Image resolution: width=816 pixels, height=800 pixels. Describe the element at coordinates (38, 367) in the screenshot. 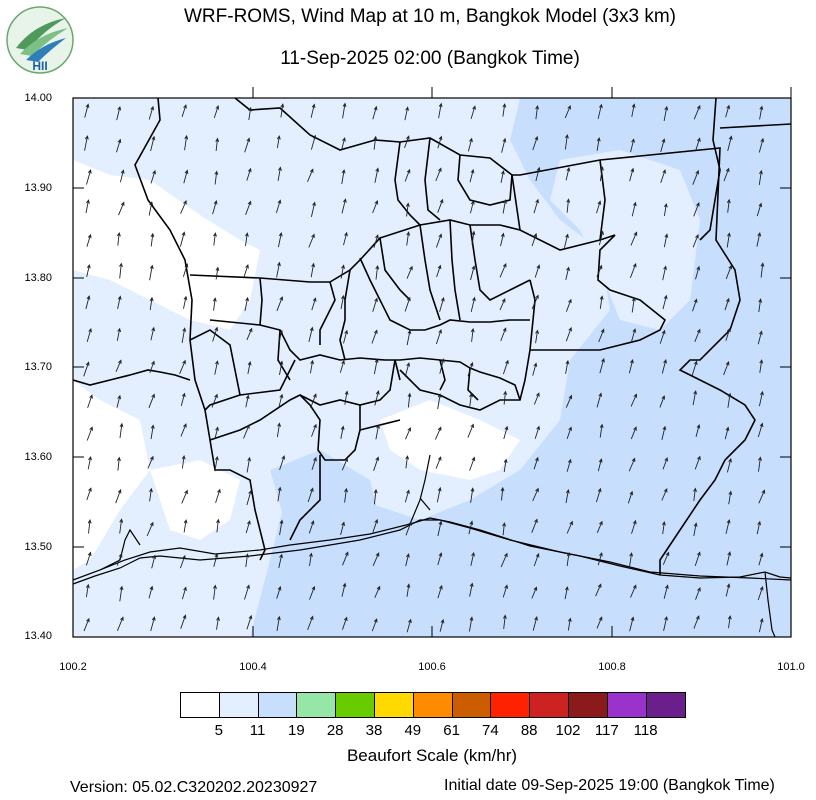

I see `lat-tick-label: 13.70` at that location.